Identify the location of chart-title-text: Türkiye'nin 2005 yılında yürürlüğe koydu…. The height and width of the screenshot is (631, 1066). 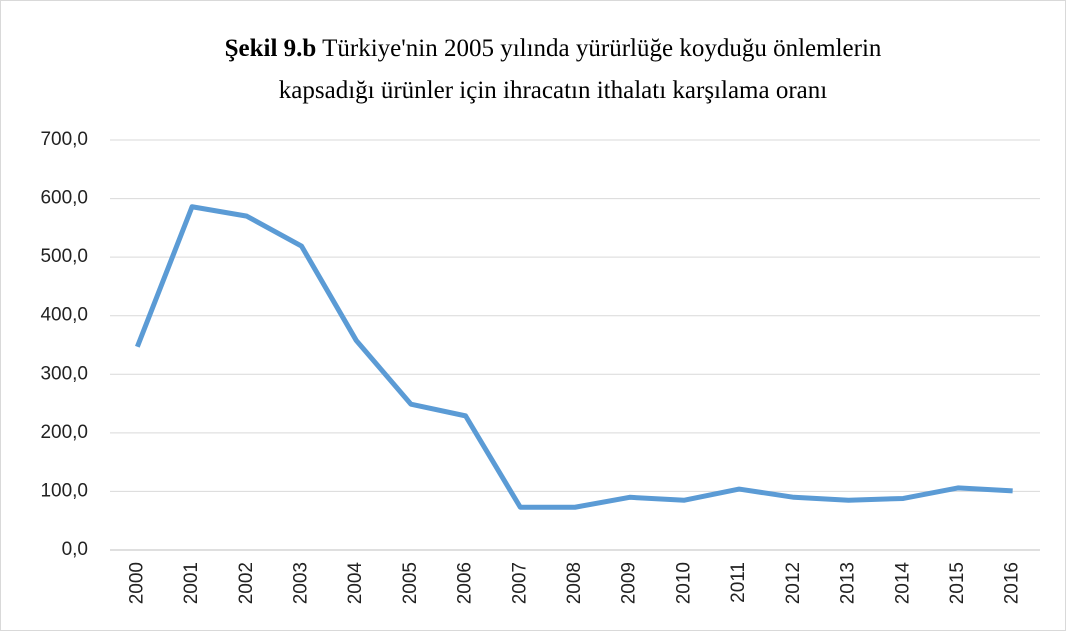
(602, 48).